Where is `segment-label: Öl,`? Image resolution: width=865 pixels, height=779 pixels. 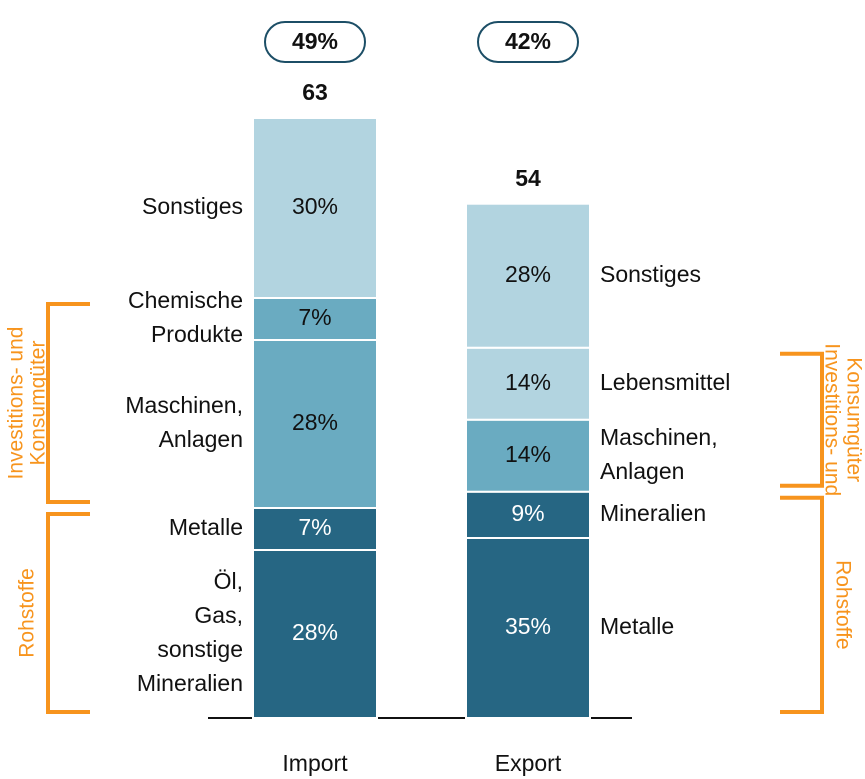
segment-label: Öl, is located at coordinates (228, 581).